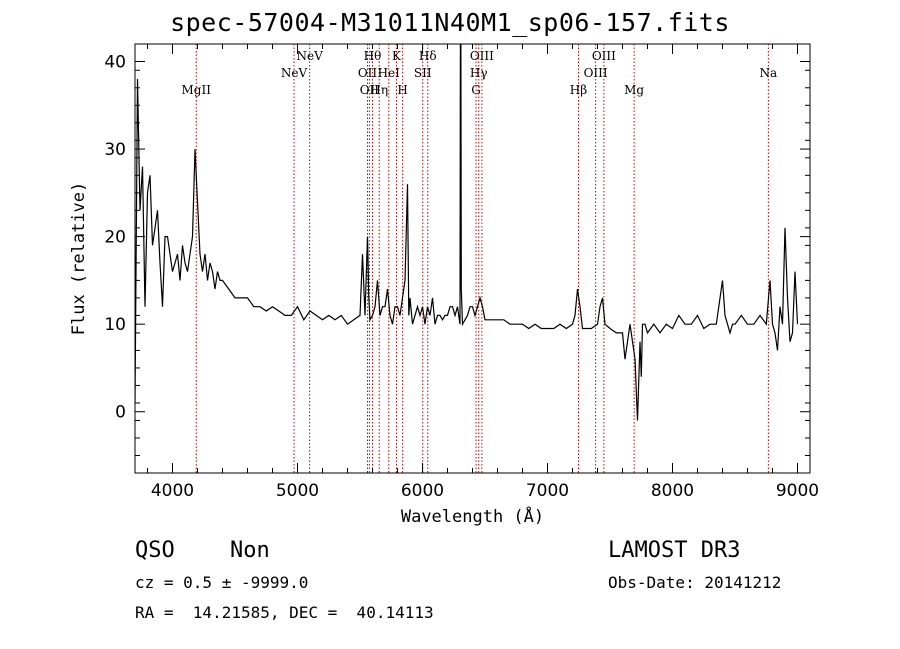 Image resolution: width=900 pixels, height=649 pixels. I want to click on x-axis-label: Wavelength (Å), so click(472, 516).